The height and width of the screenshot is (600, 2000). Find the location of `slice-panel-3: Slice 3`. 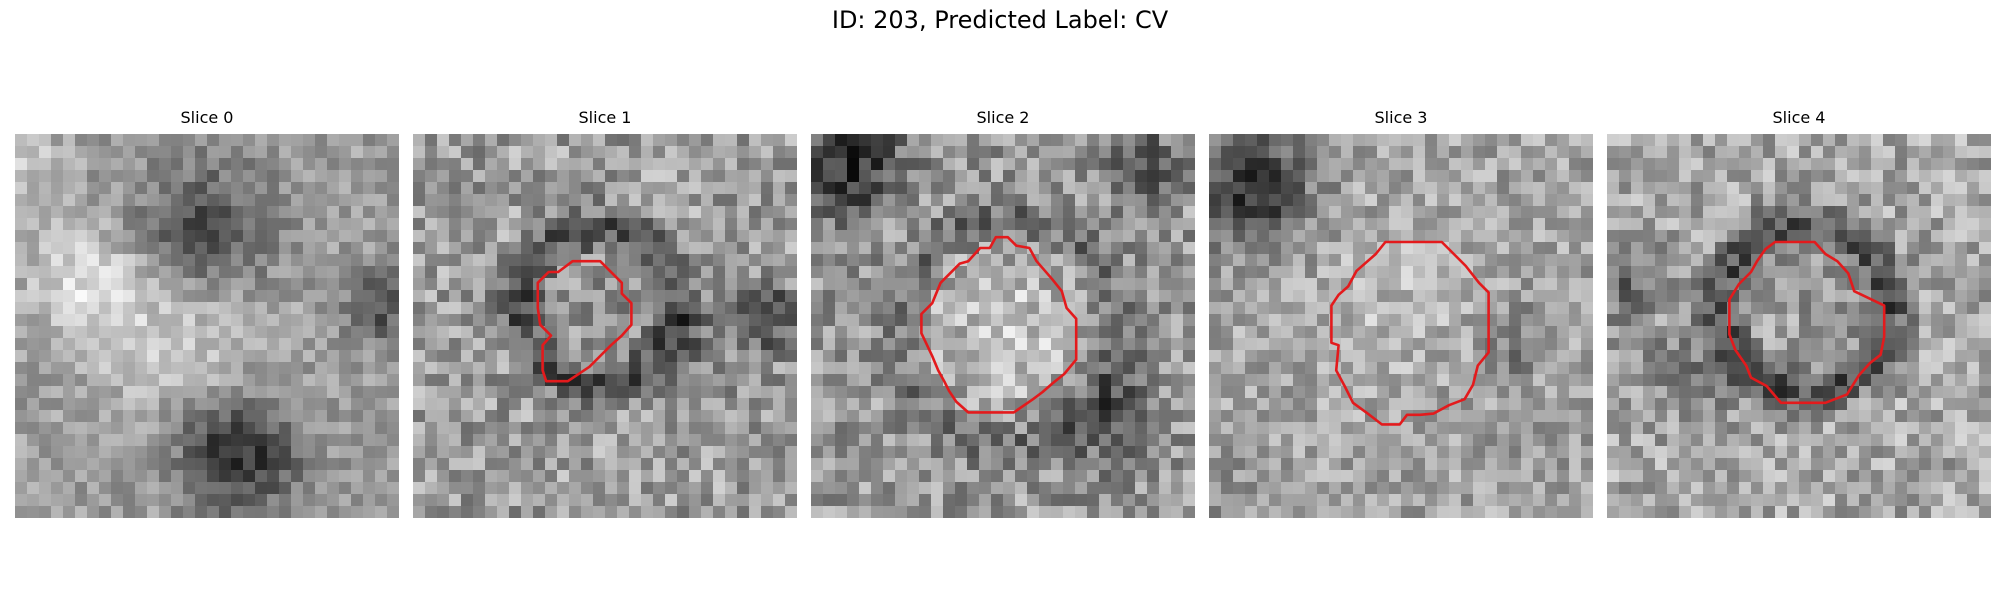

slice-panel-3: Slice 3 is located at coordinates (1401, 313).